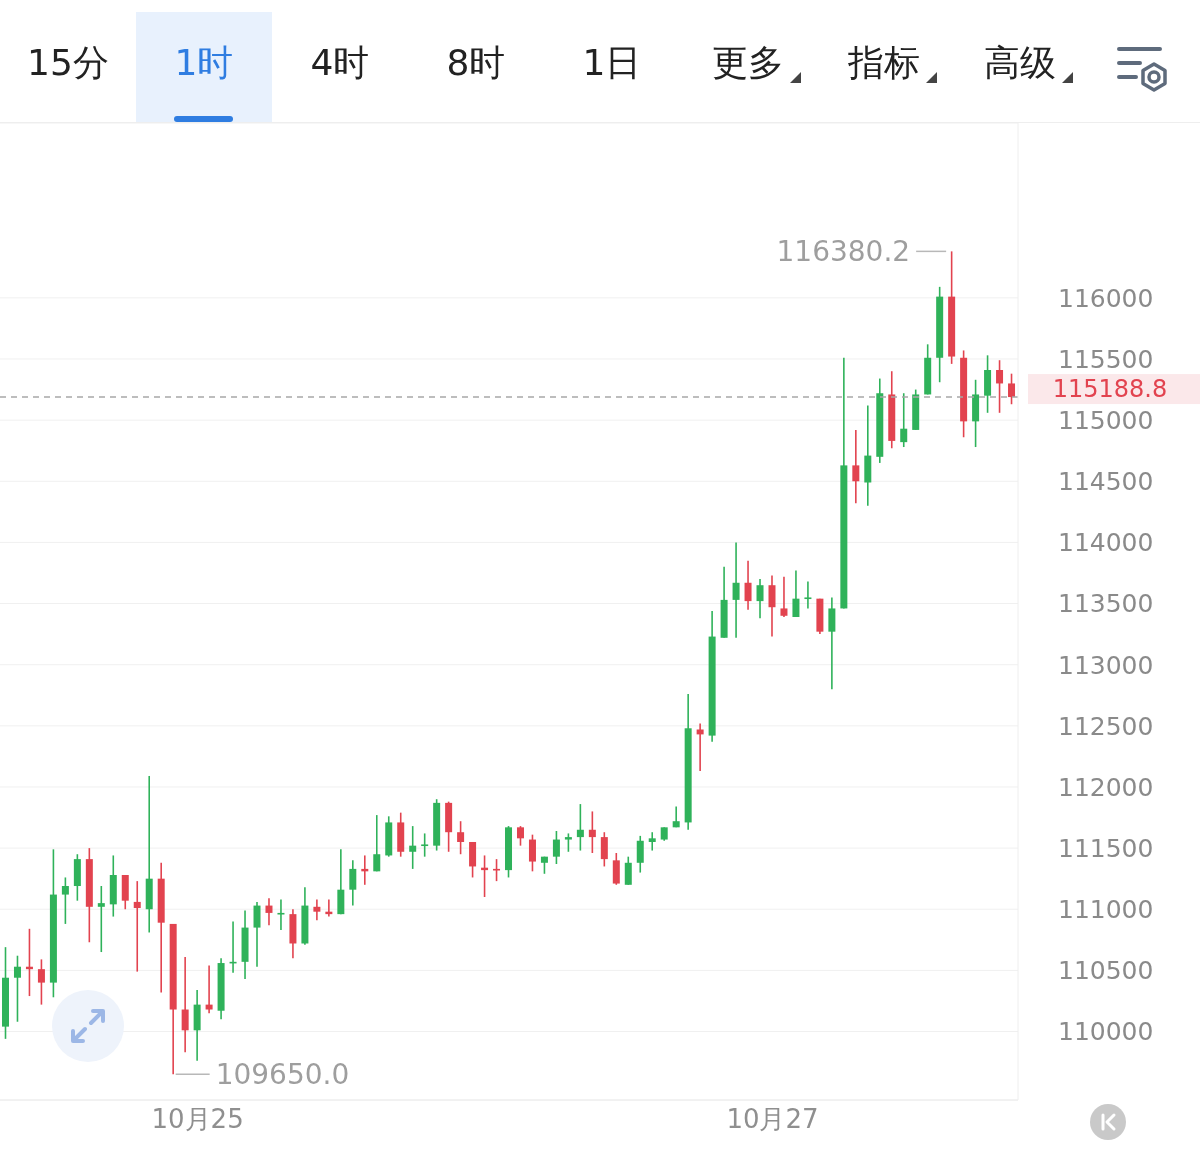 The width and height of the screenshot is (1200, 1158). I want to click on y-tick-label: 114500, so click(1106, 482).